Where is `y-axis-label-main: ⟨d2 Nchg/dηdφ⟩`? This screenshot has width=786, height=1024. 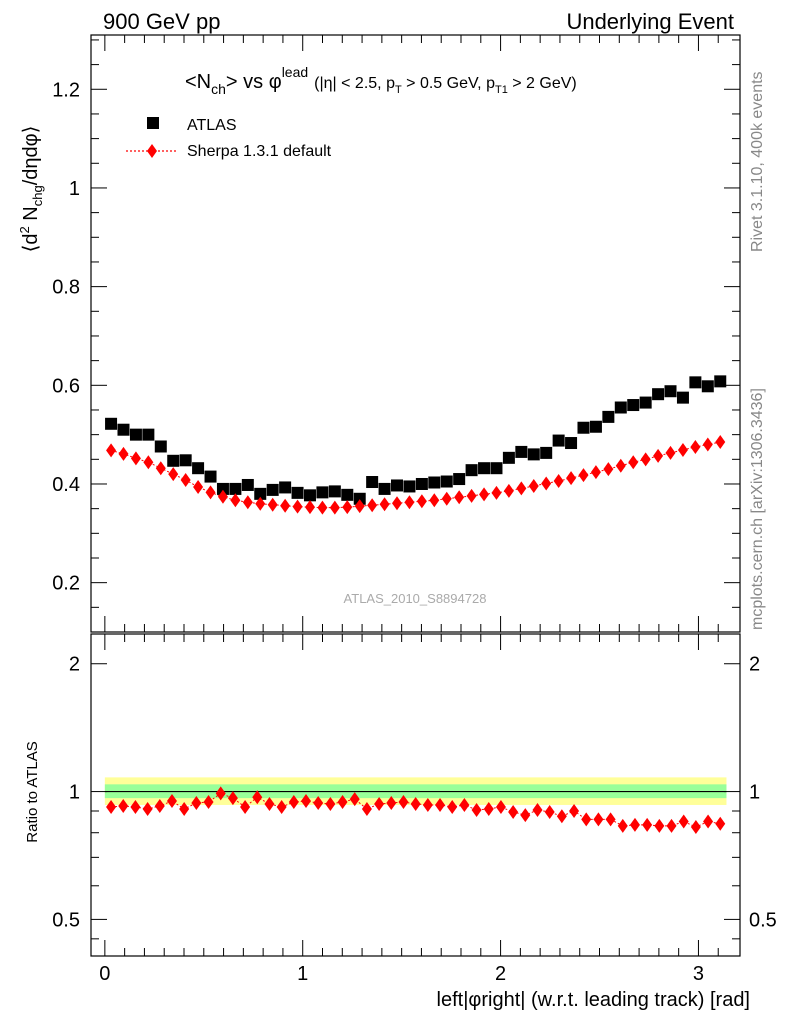 y-axis-label-main: ⟨d2 Nchg/dηdφ⟩ is located at coordinates (31, 189).